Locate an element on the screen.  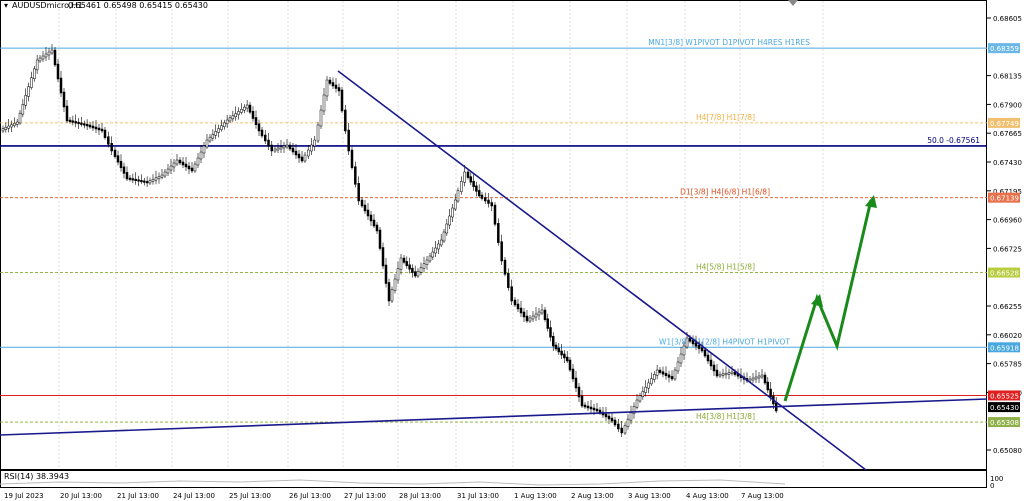
price-marker-label: 0.65308 is located at coordinates (1004, 423).